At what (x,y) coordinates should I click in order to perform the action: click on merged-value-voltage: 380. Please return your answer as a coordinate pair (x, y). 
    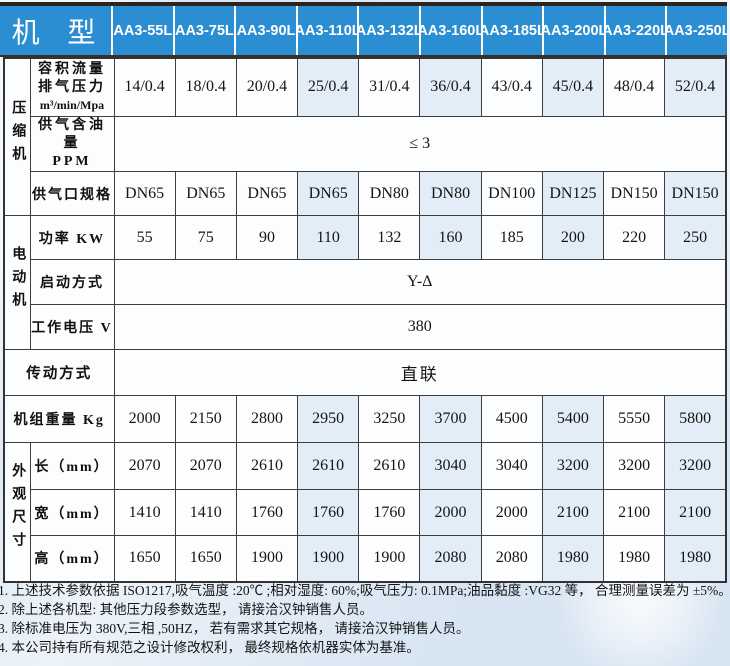
    Looking at the image, I should click on (420, 327).